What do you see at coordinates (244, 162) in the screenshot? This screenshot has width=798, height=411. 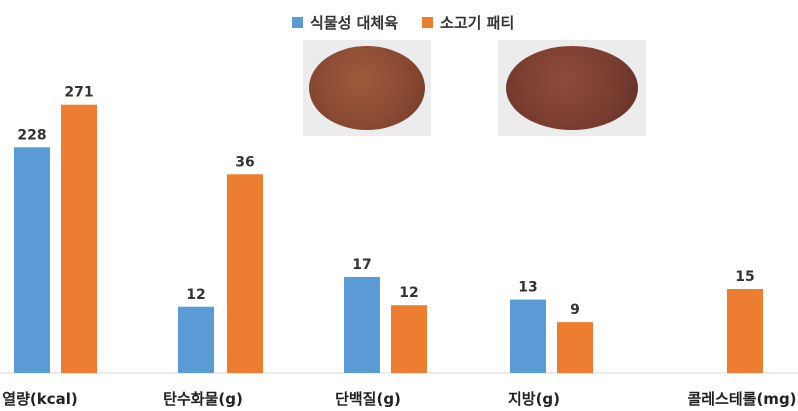 I see `data-label-beef-1: 36` at bounding box center [244, 162].